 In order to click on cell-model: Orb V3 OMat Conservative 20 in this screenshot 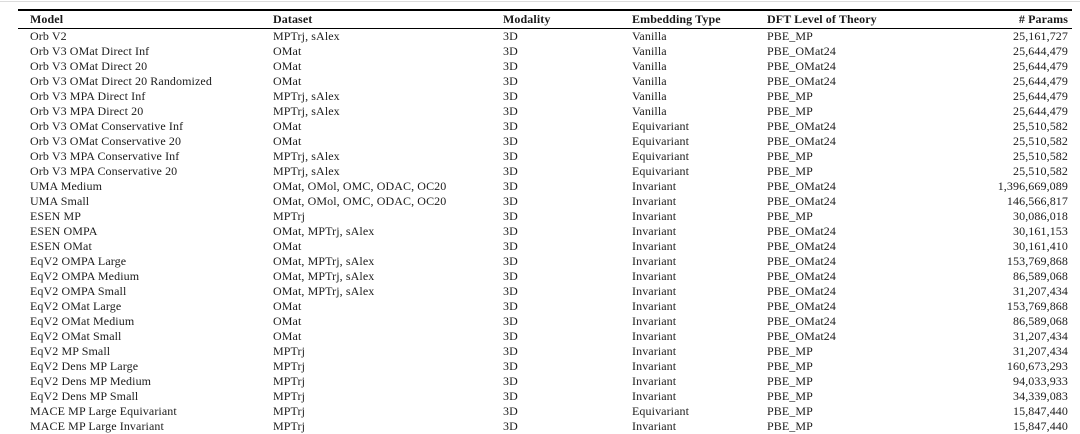, I will do `click(106, 141)`.